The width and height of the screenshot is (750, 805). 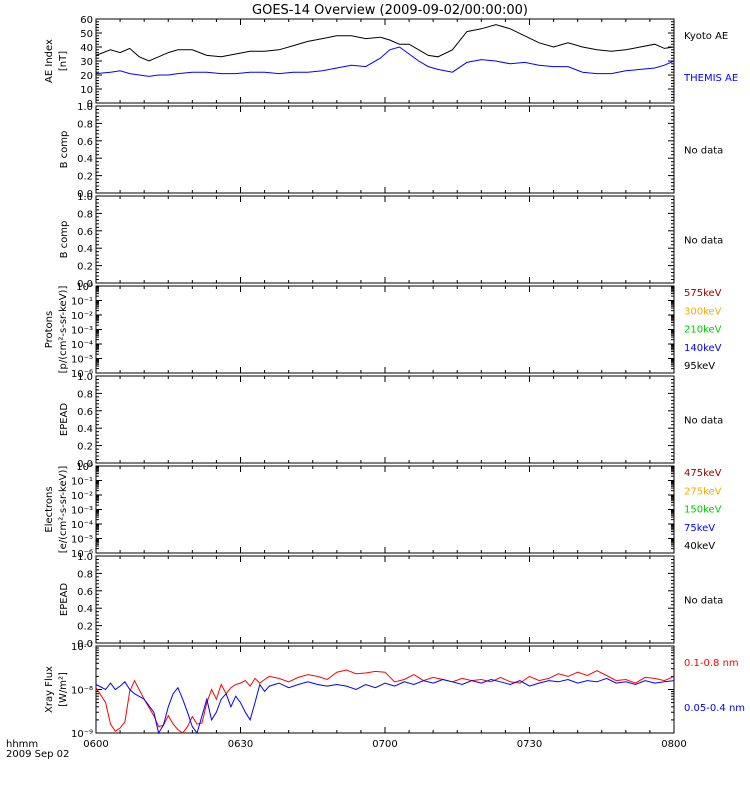 What do you see at coordinates (63, 330) in the screenshot?
I see `y-axis-label: [p/(cm²-s-sr-keV)]` at bounding box center [63, 330].